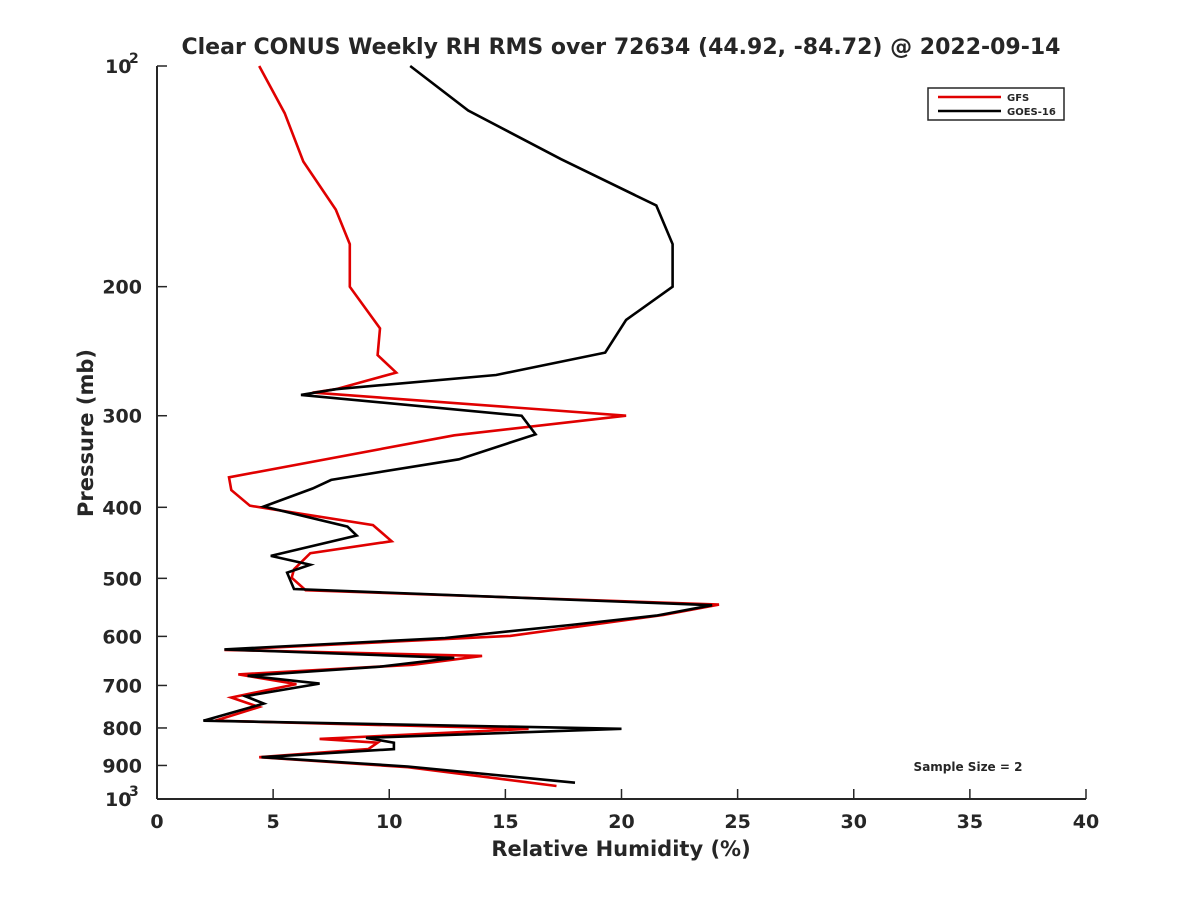 The height and width of the screenshot is (905, 1200). I want to click on x-tick-label: 10, so click(389, 822).